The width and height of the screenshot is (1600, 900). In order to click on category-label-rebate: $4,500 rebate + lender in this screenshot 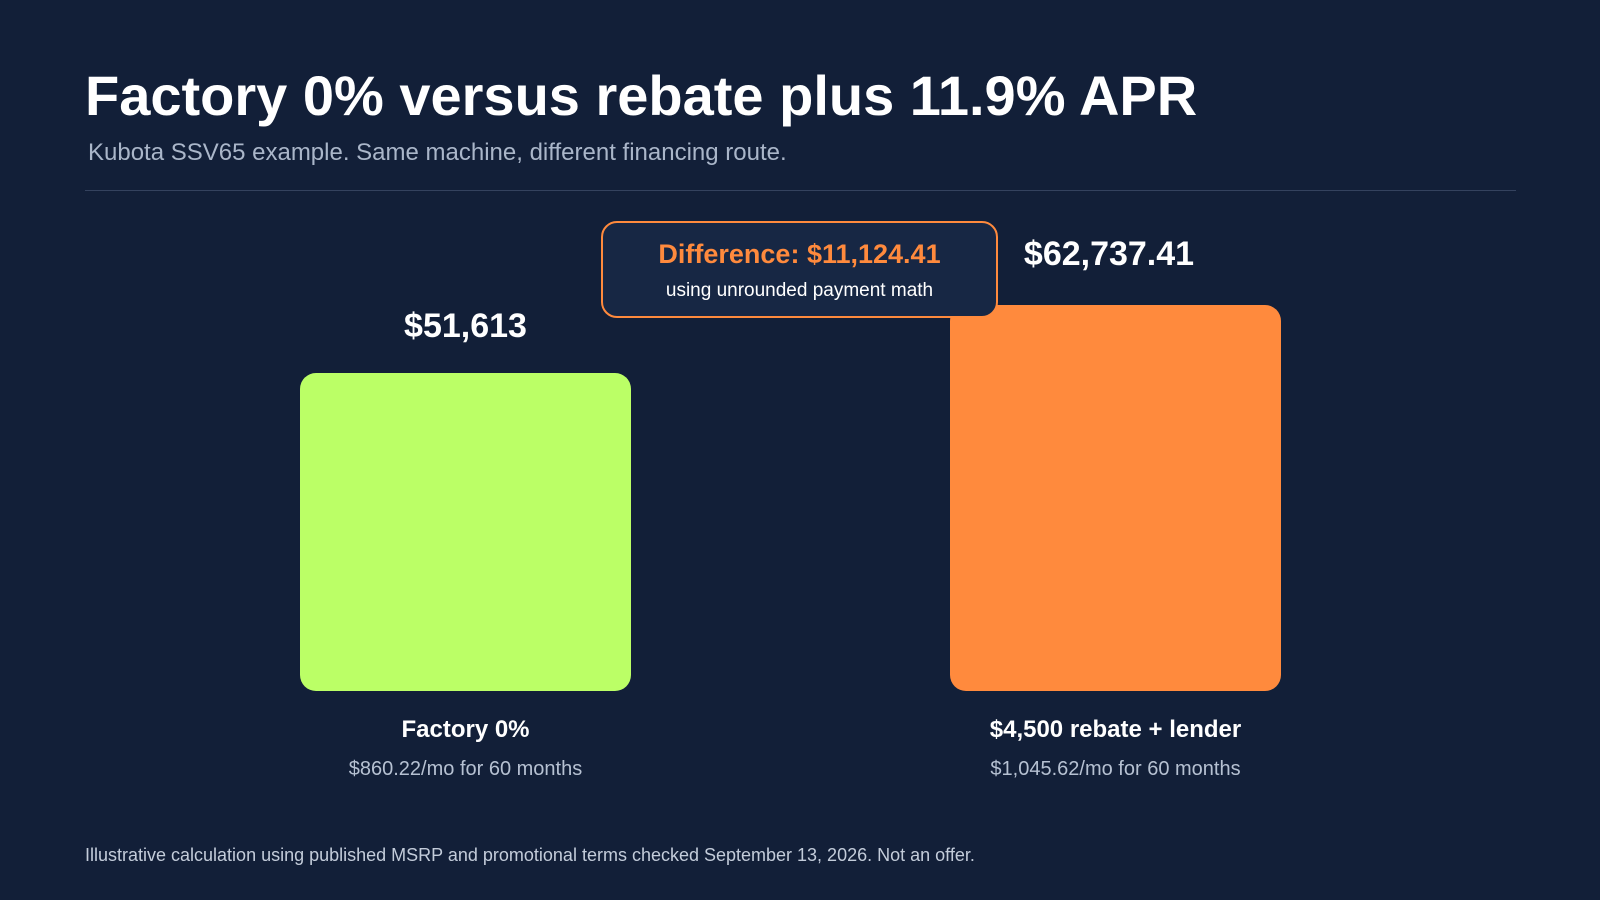, I will do `click(1115, 729)`.